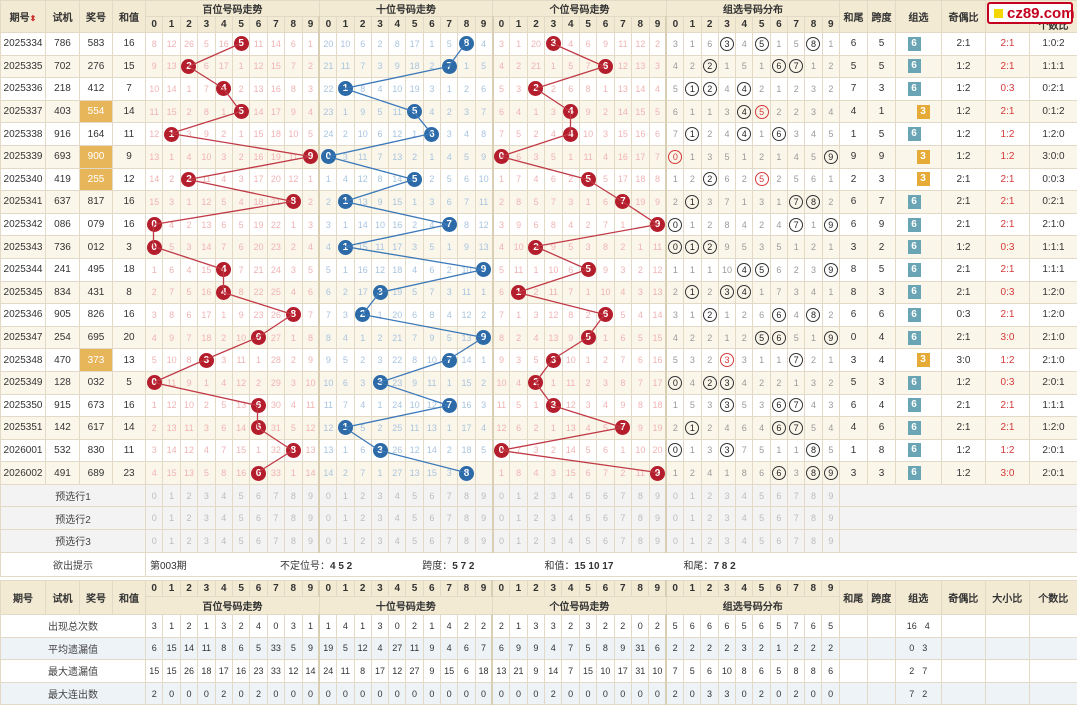  I want to click on miss-value: 14, so click(258, 111).